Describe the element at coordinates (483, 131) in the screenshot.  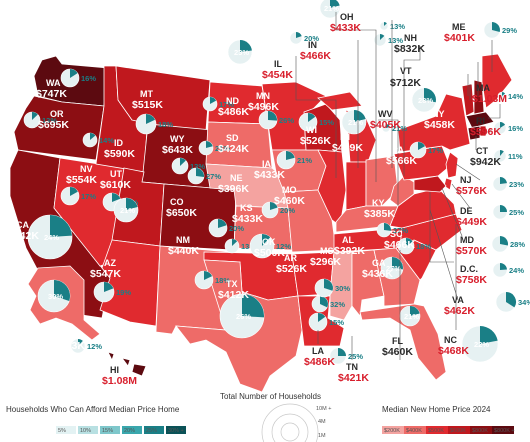
I see `state-RI` at that location.